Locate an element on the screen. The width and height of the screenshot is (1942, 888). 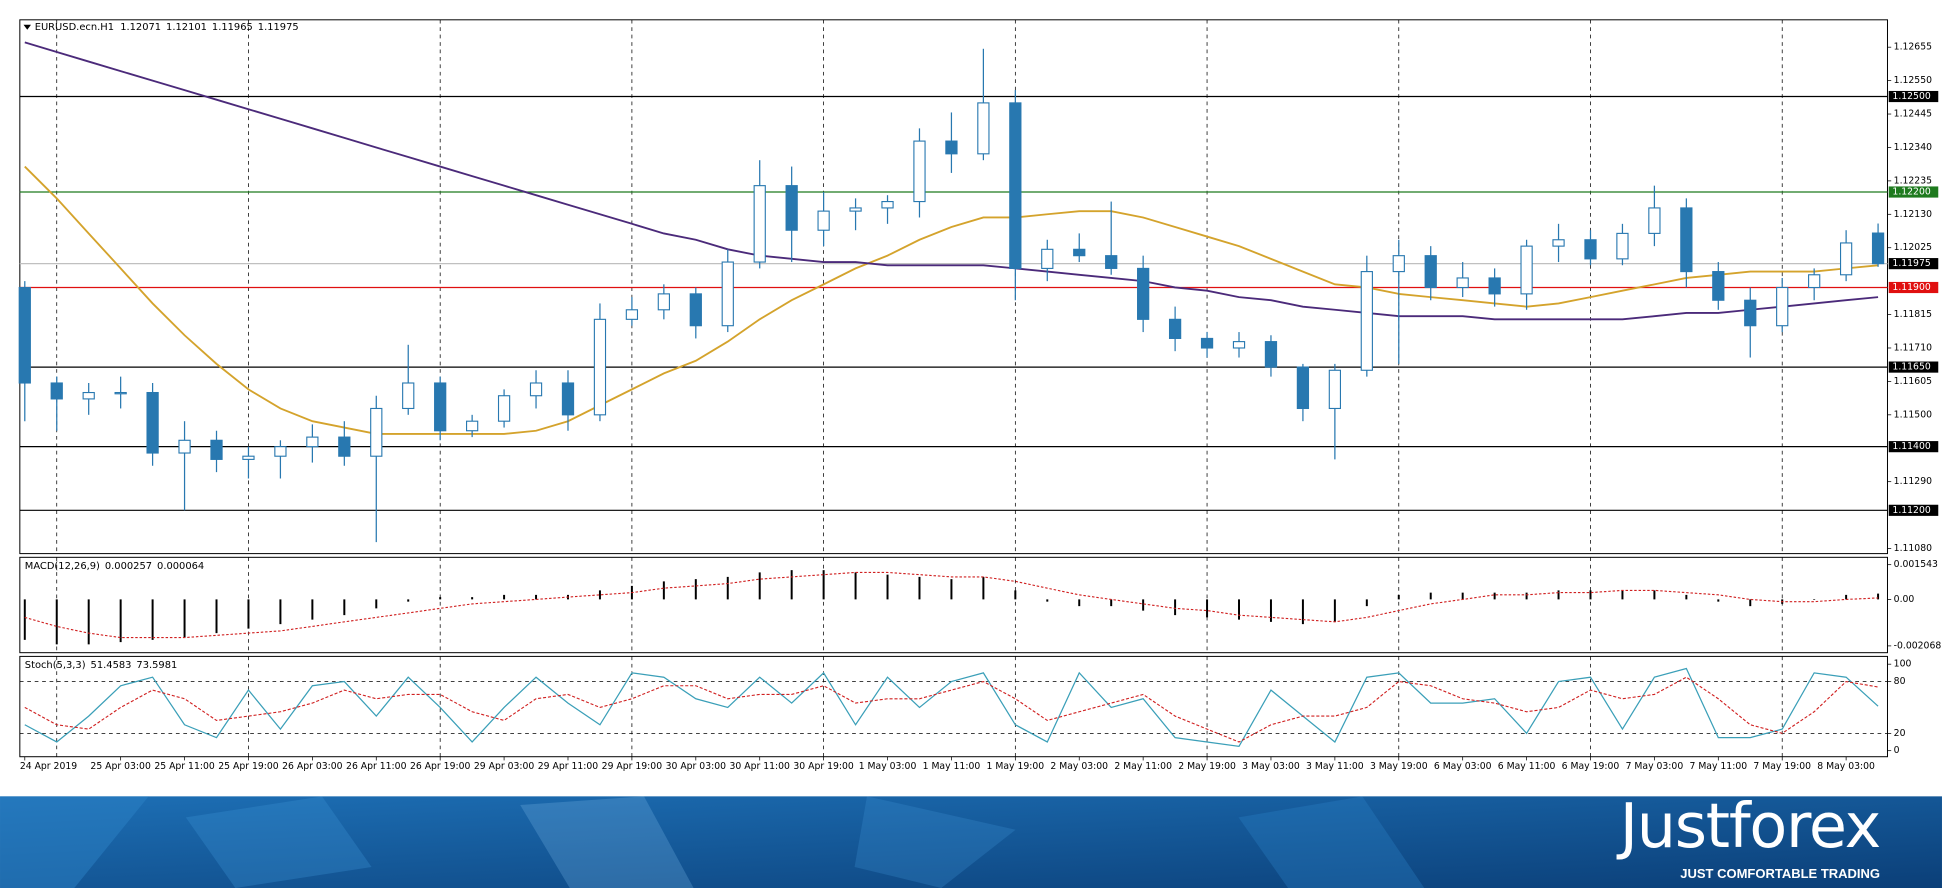
y-tick-label: 100 is located at coordinates (1903, 664).